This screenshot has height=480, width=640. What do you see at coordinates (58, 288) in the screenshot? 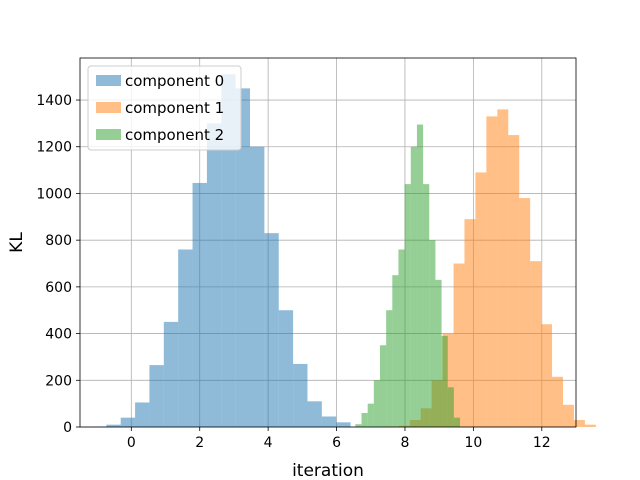
I see `y-tick-label: 600` at bounding box center [58, 288].